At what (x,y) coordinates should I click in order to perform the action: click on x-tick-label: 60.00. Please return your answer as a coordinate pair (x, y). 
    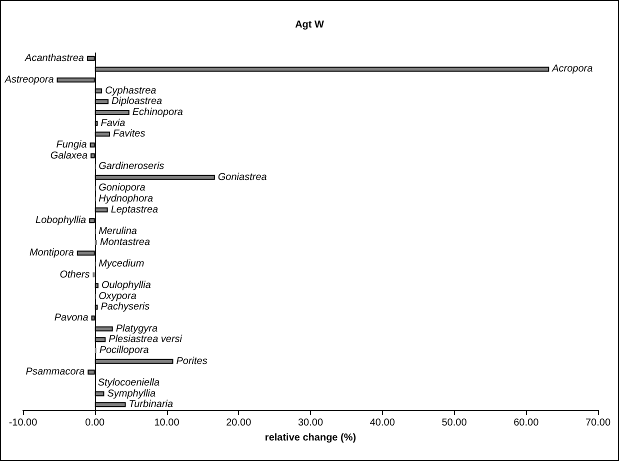
    Looking at the image, I should click on (527, 423).